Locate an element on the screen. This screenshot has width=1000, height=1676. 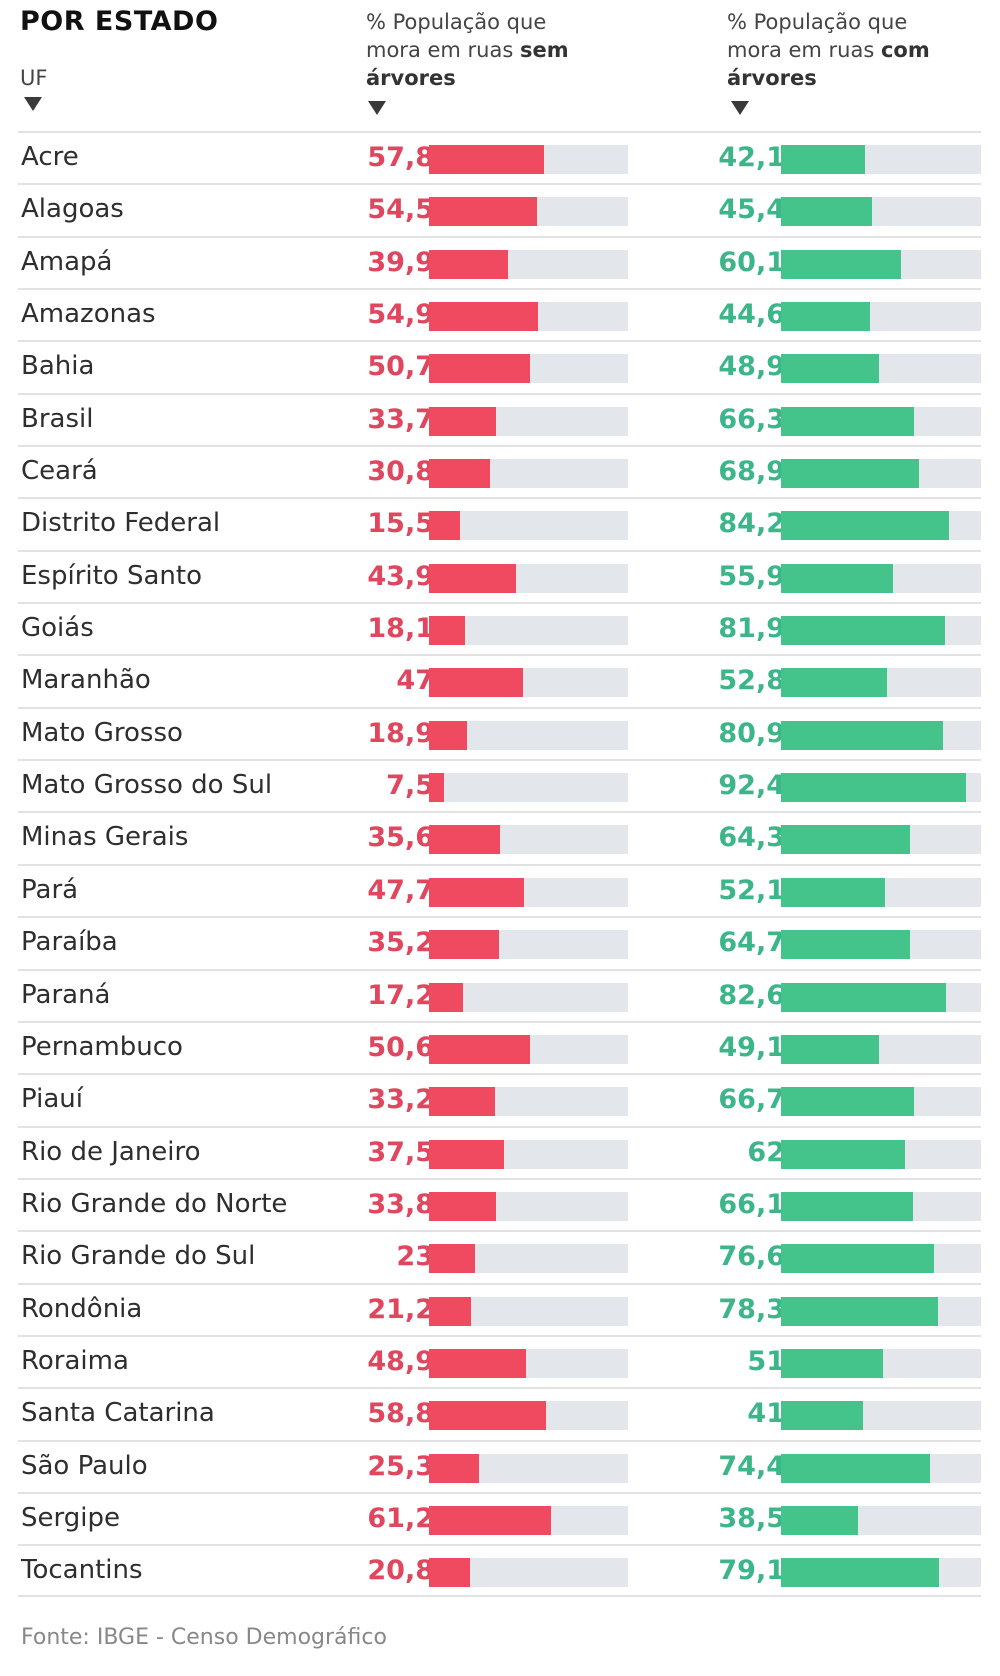
sem-arvores-value-label: 61,2 is located at coordinates (400, 1518).